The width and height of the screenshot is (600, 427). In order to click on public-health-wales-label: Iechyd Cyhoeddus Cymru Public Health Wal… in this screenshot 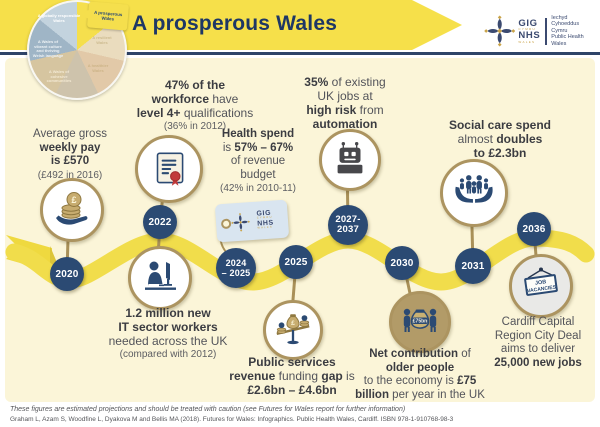, I will do `click(567, 30)`.